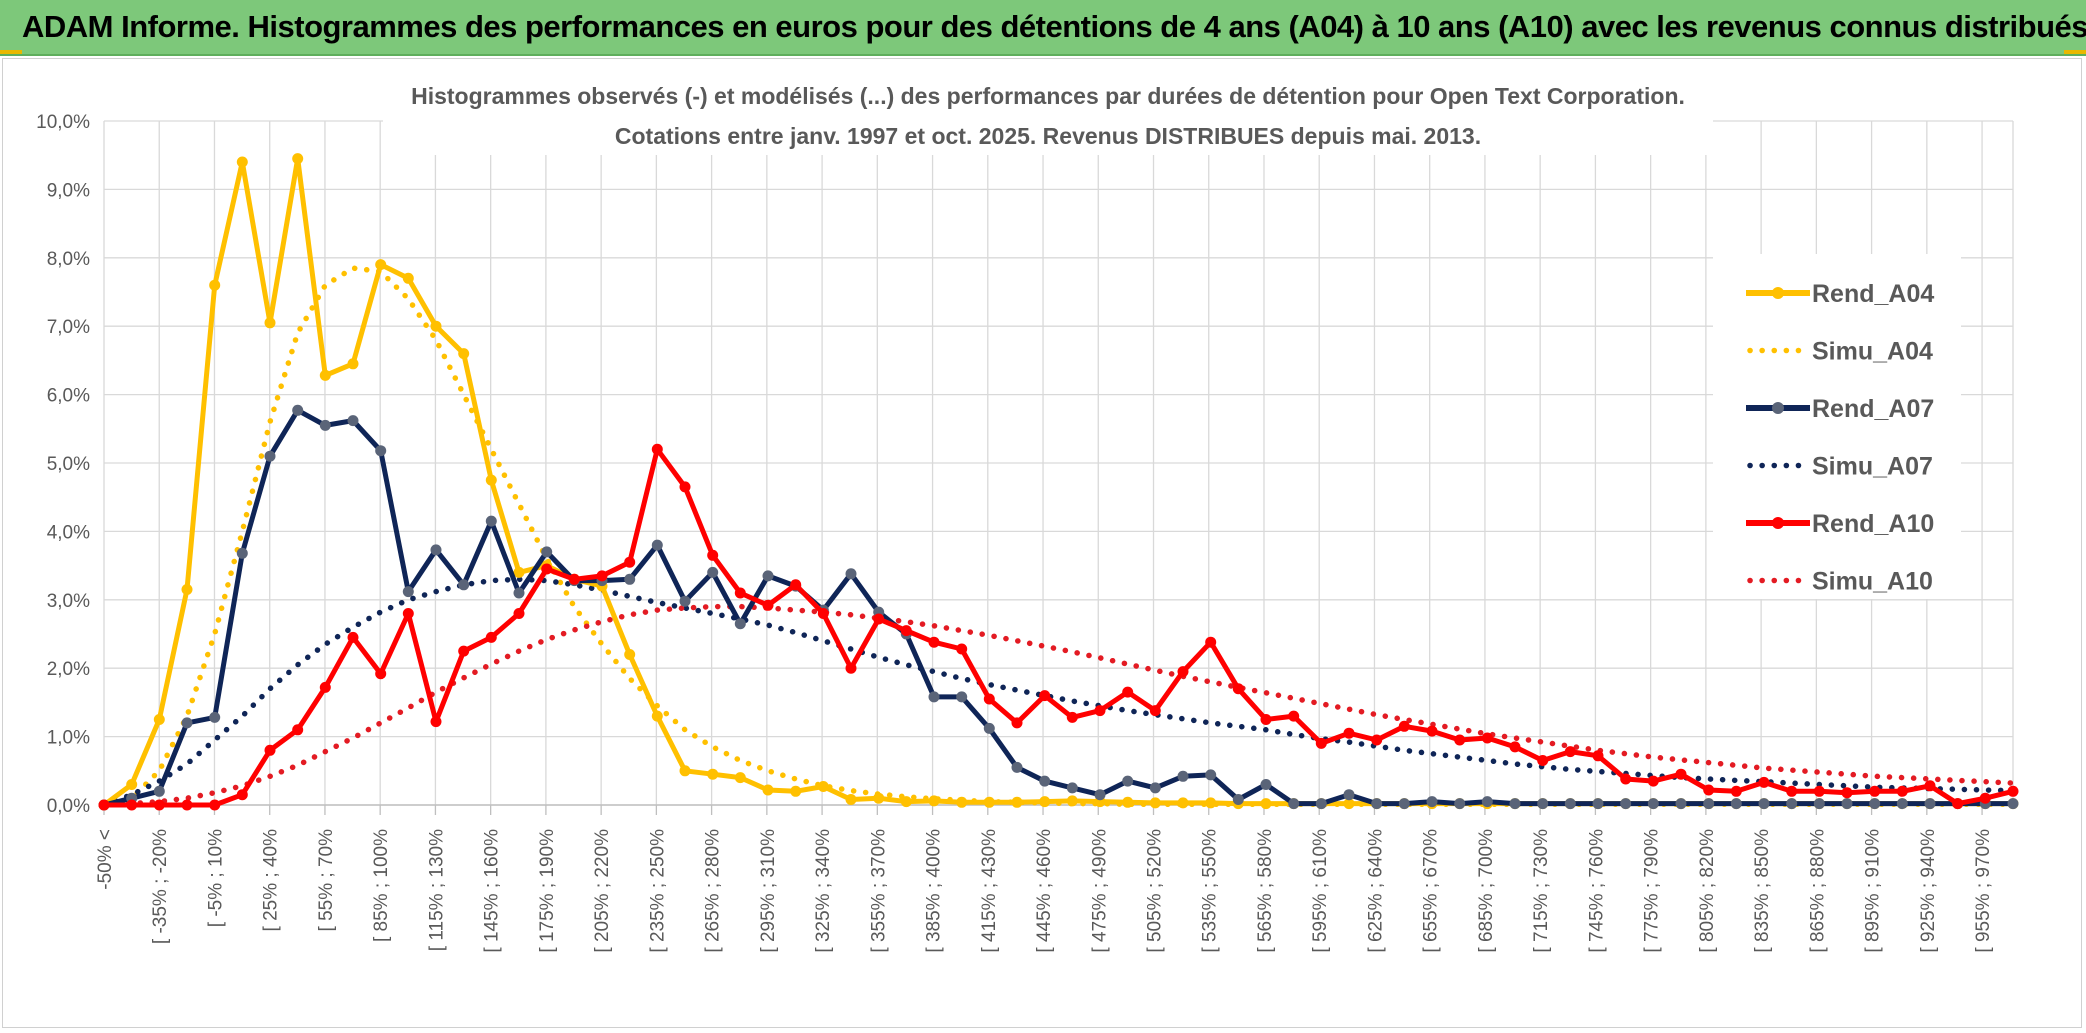 The image size is (2086, 1033). I want to click on title-background, so click(1048, 109).